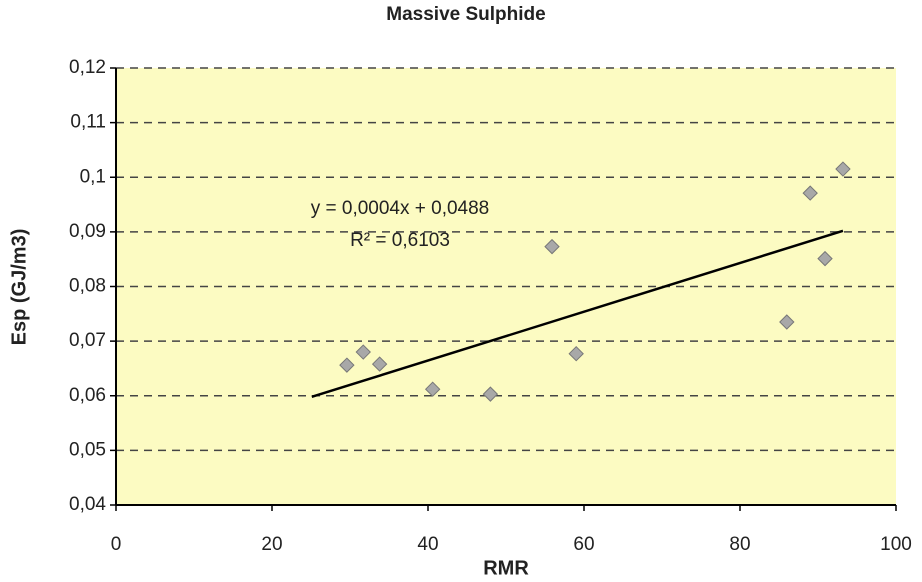  Describe the element at coordinates (93, 176) in the screenshot. I see `y-tick-label: 0,1` at that location.